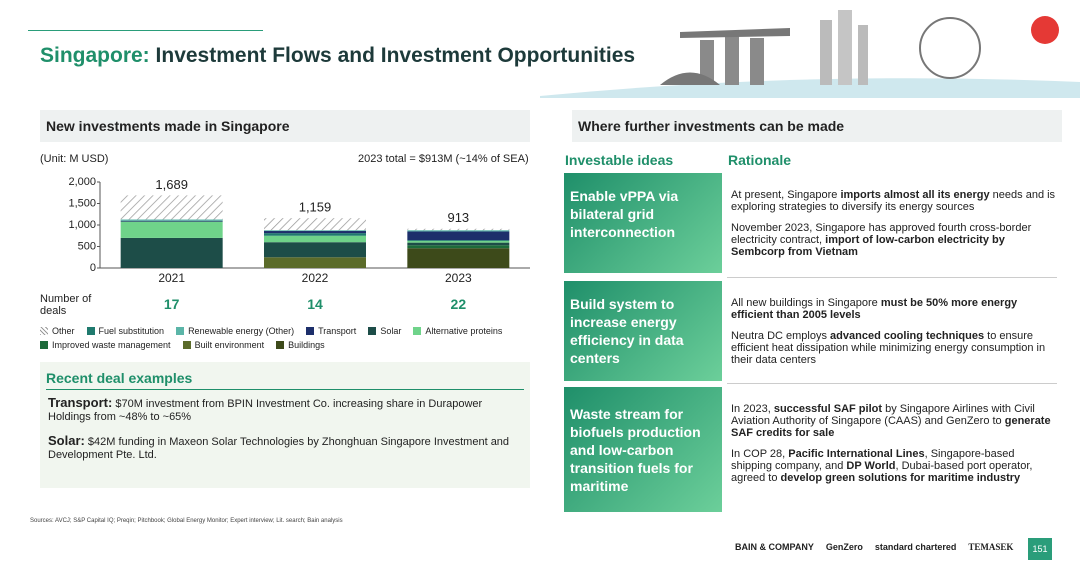 This screenshot has height=564, width=1080. What do you see at coordinates (810, 54) in the screenshot?
I see `skyline` at bounding box center [810, 54].